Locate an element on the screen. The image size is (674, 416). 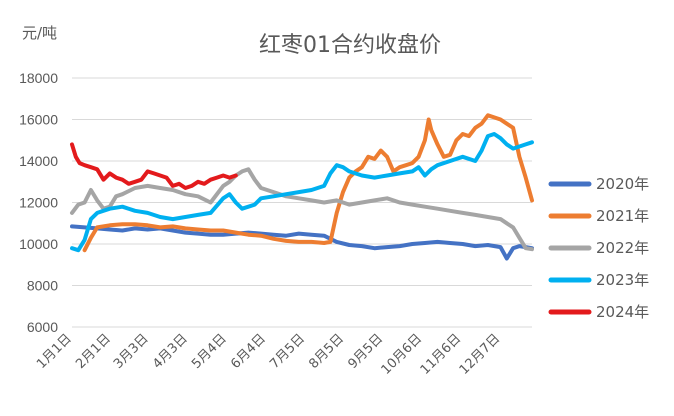
x-tick-label: 1月1日 is located at coordinates (54, 351).